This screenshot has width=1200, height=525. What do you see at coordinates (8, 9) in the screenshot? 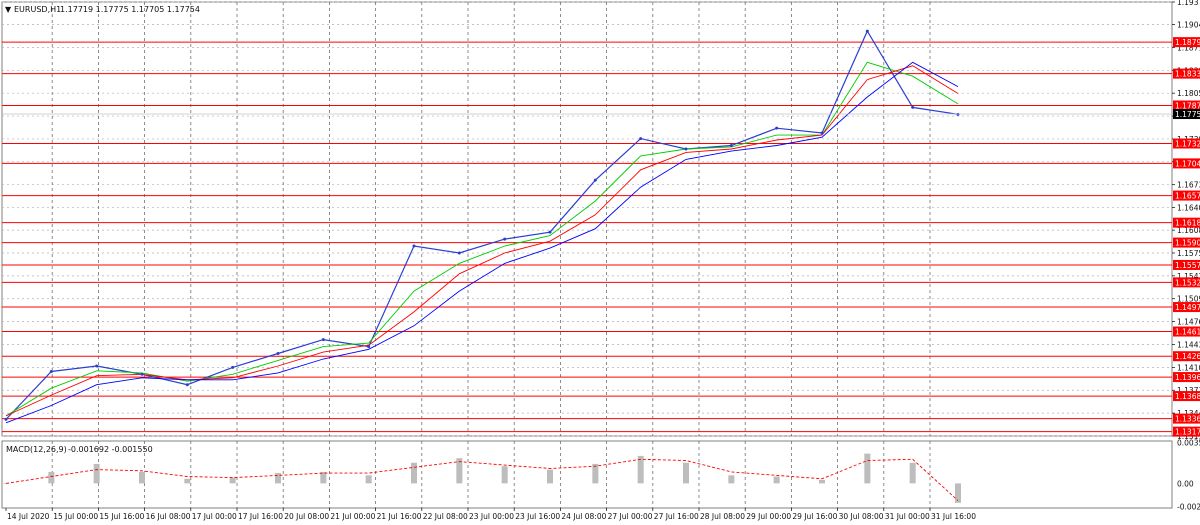
I see `collapse-triangle-icon: ▼` at bounding box center [8, 9].